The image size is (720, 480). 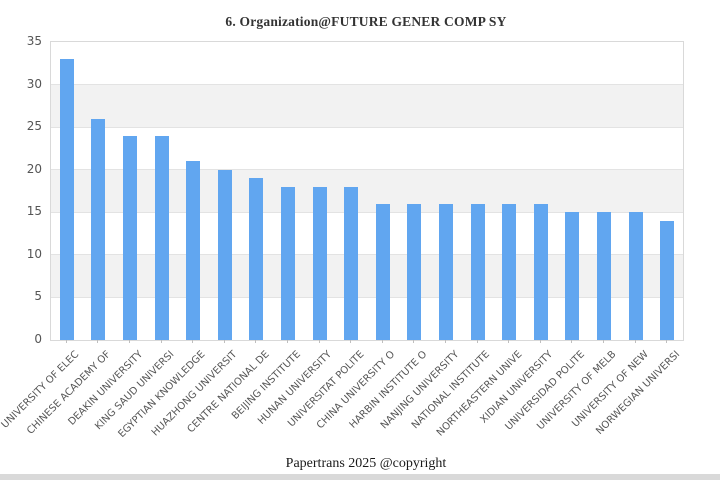 I want to click on y-tick-label: 35, so click(x=34, y=41).